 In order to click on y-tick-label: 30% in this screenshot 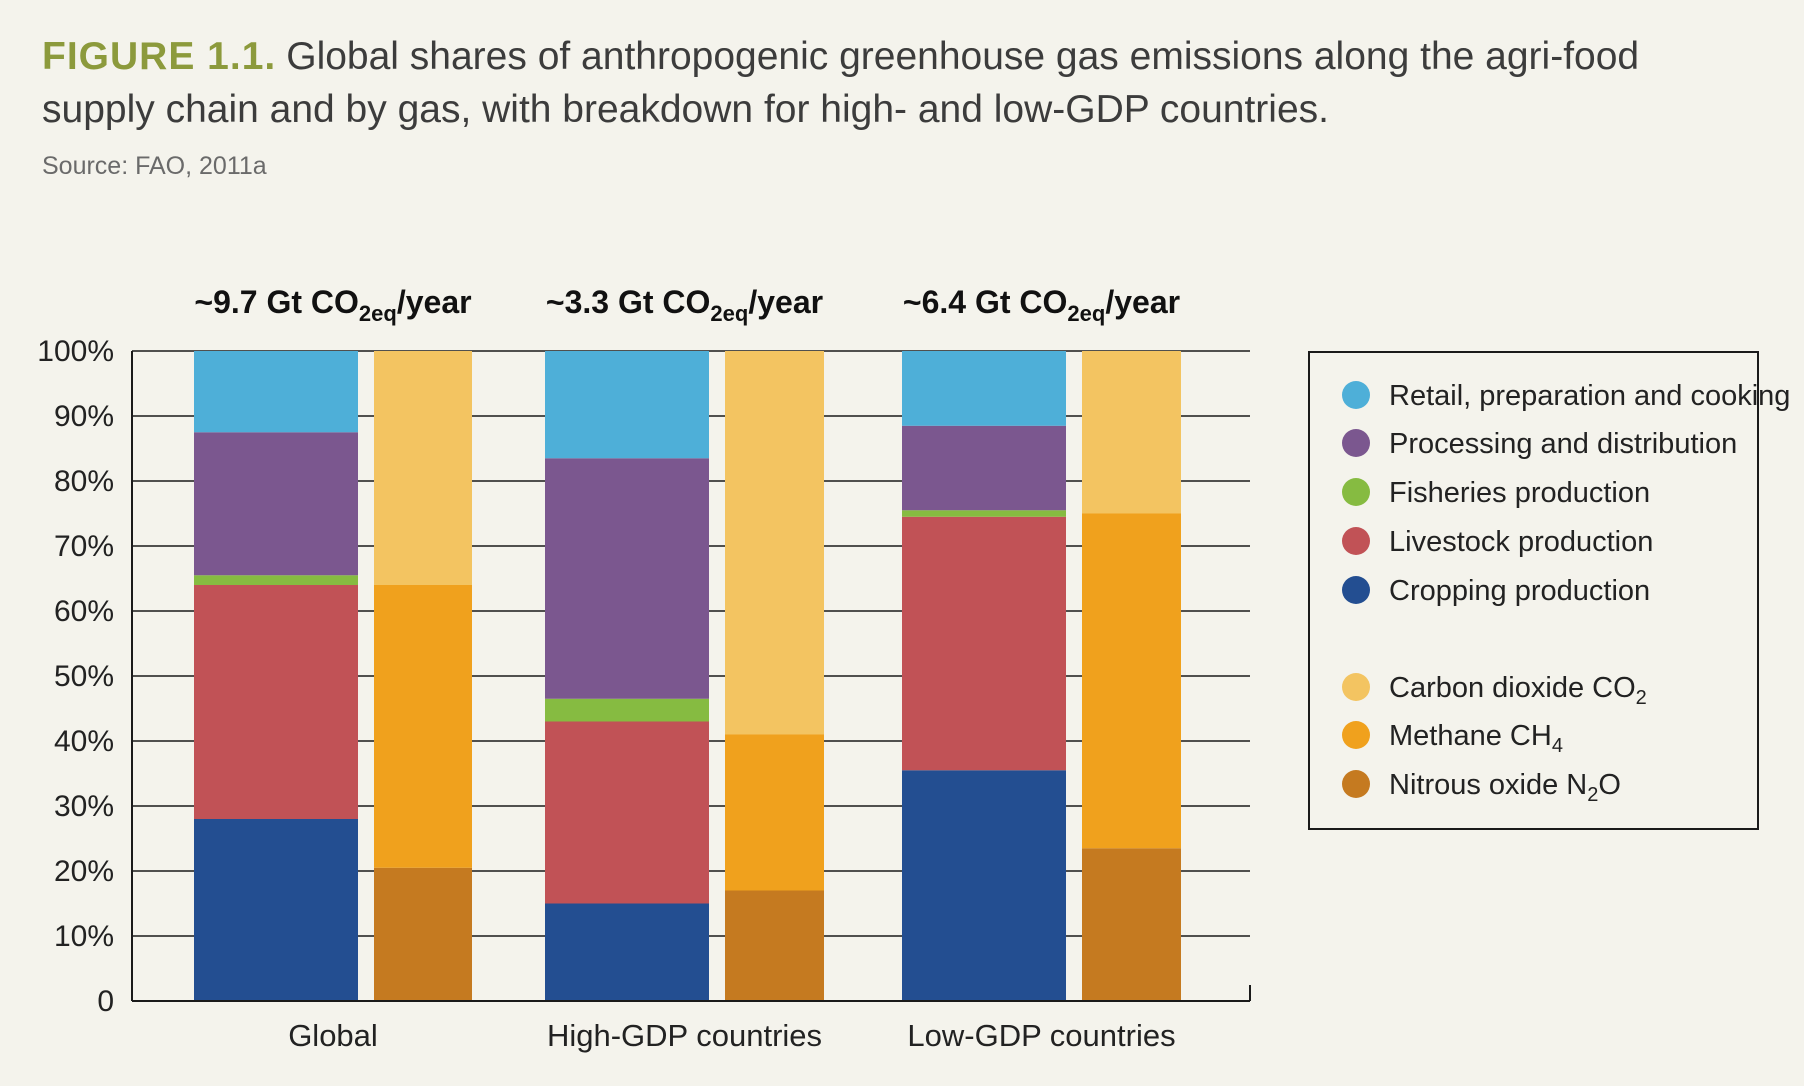, I will do `click(84, 806)`.